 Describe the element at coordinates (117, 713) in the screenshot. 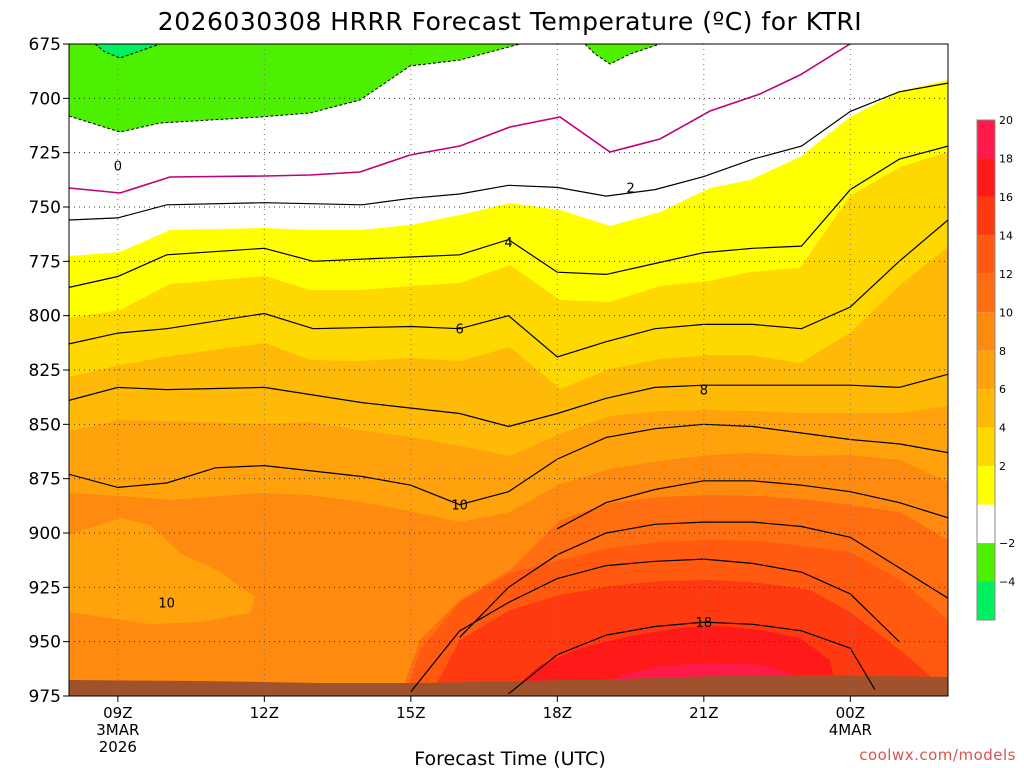

I see `x-tick-label: 09Z` at that location.